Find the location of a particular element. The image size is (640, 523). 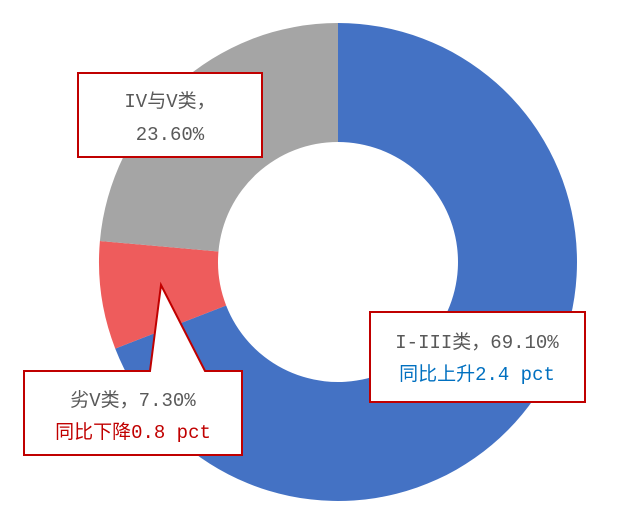

label-grade-1-3-line2: 同比上升2.4 pct is located at coordinates (477, 374).